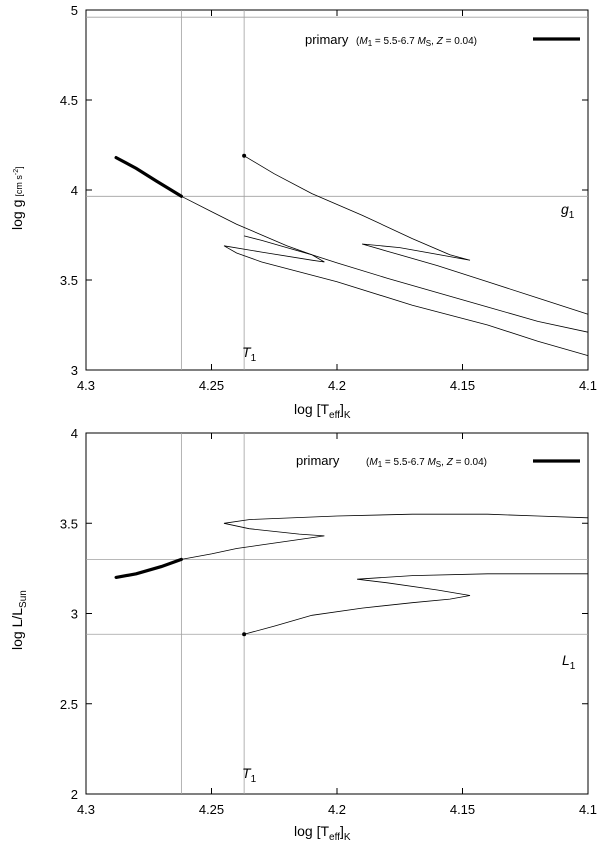  I want to click on annotation-L1: L1, so click(569, 662).